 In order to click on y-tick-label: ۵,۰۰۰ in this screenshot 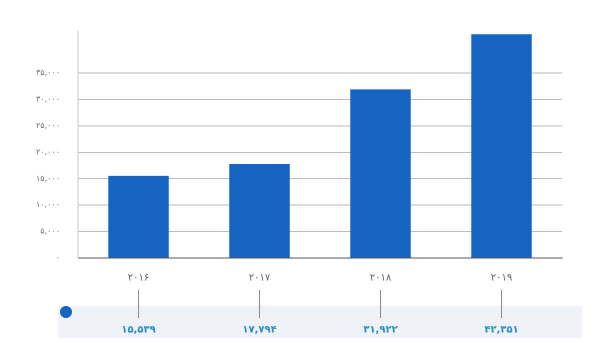, I will do `click(50, 231)`.